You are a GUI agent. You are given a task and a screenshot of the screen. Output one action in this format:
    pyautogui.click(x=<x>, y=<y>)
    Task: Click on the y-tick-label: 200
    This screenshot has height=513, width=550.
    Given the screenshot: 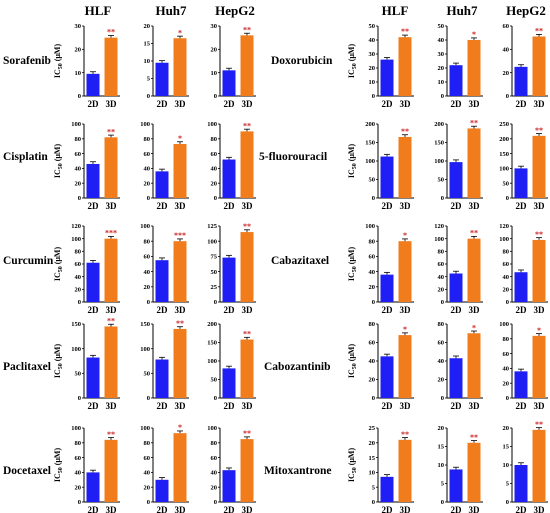 What is the action you would take?
    pyautogui.click(x=504, y=139)
    